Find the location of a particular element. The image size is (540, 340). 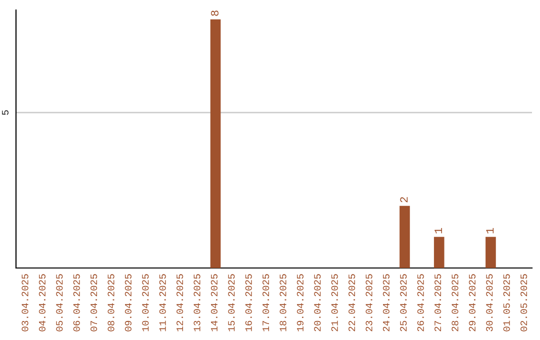

x-tick-label: 19.04.2025 is located at coordinates (300, 303).